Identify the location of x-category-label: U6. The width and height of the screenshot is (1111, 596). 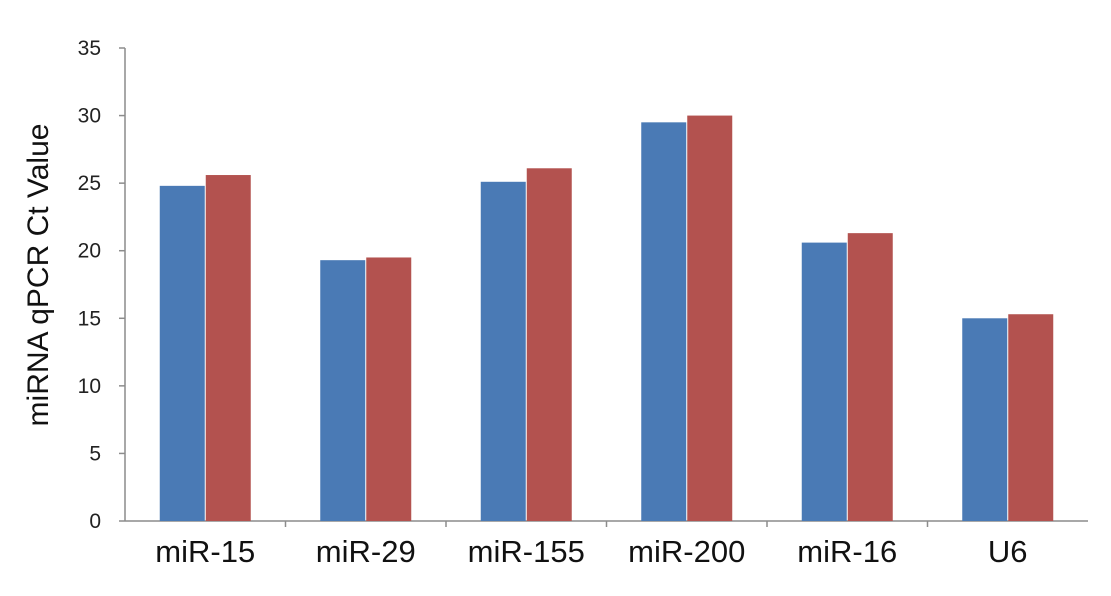
(1008, 551).